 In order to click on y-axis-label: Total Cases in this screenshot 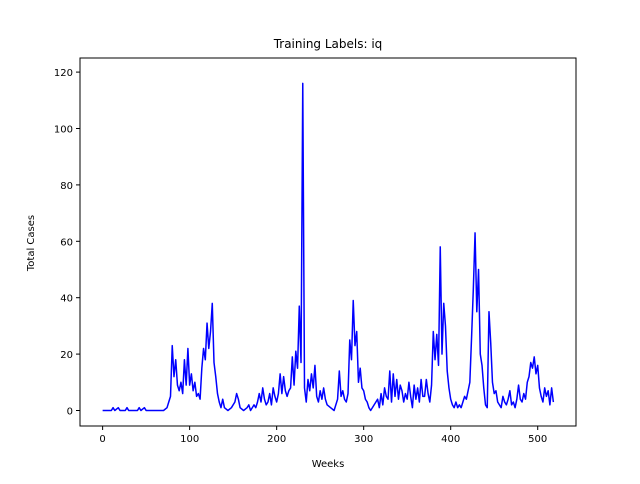, I will do `click(31, 243)`.